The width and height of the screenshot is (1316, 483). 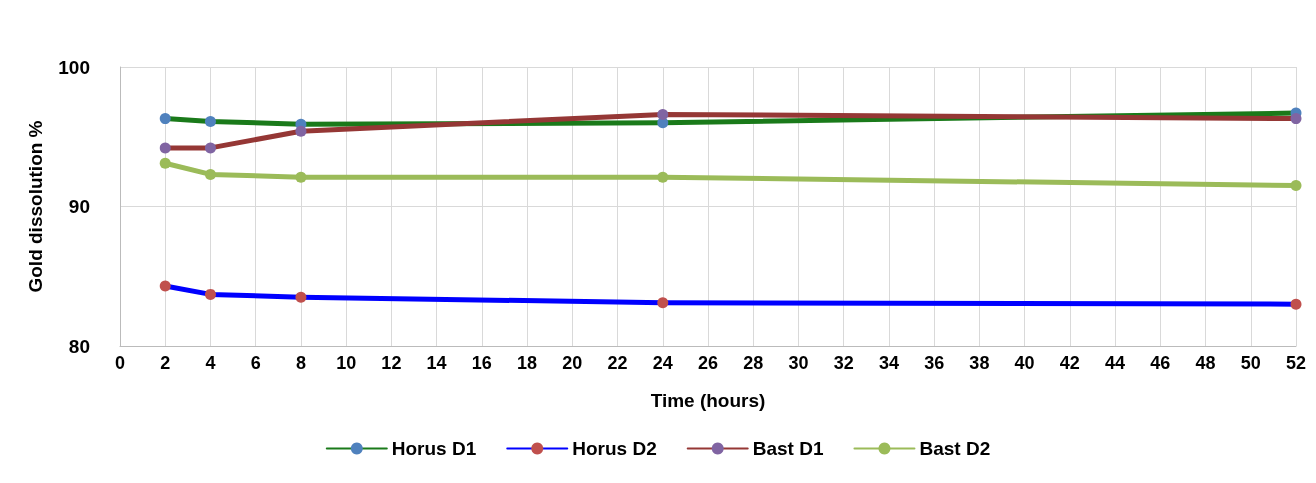 What do you see at coordinates (753, 363) in the screenshot?
I see `x-tick-label: 28` at bounding box center [753, 363].